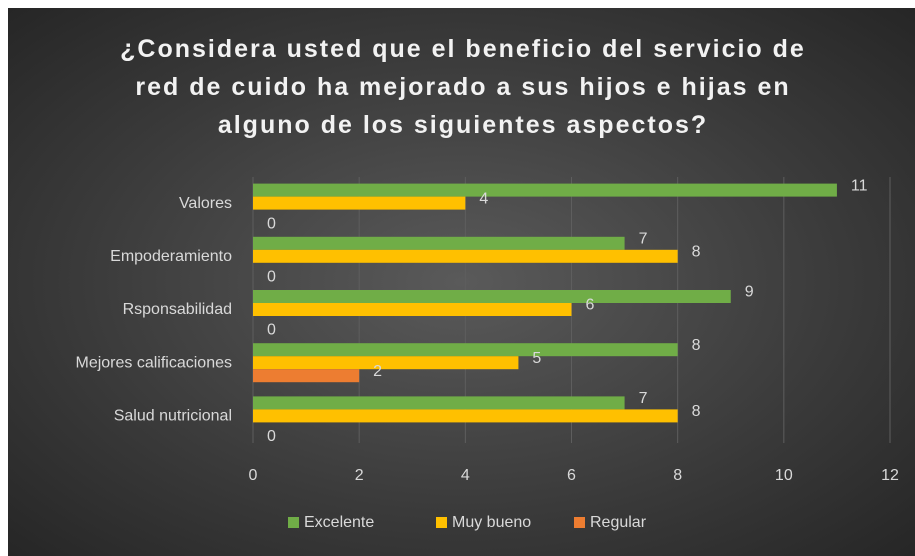 Image resolution: width=915 pixels, height=556 pixels. What do you see at coordinates (859, 185) in the screenshot?
I see `data-label: 11` at bounding box center [859, 185].